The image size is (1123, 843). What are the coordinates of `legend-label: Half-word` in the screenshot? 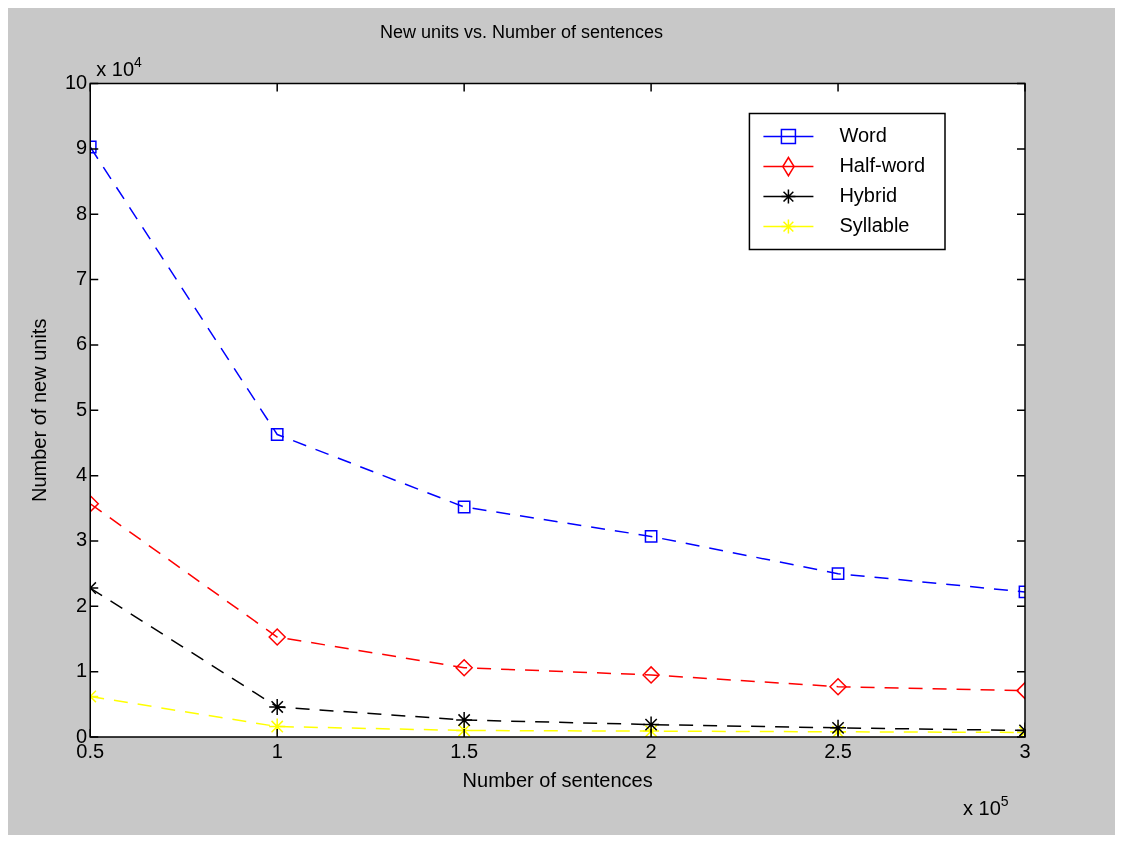 It's located at (882, 165).